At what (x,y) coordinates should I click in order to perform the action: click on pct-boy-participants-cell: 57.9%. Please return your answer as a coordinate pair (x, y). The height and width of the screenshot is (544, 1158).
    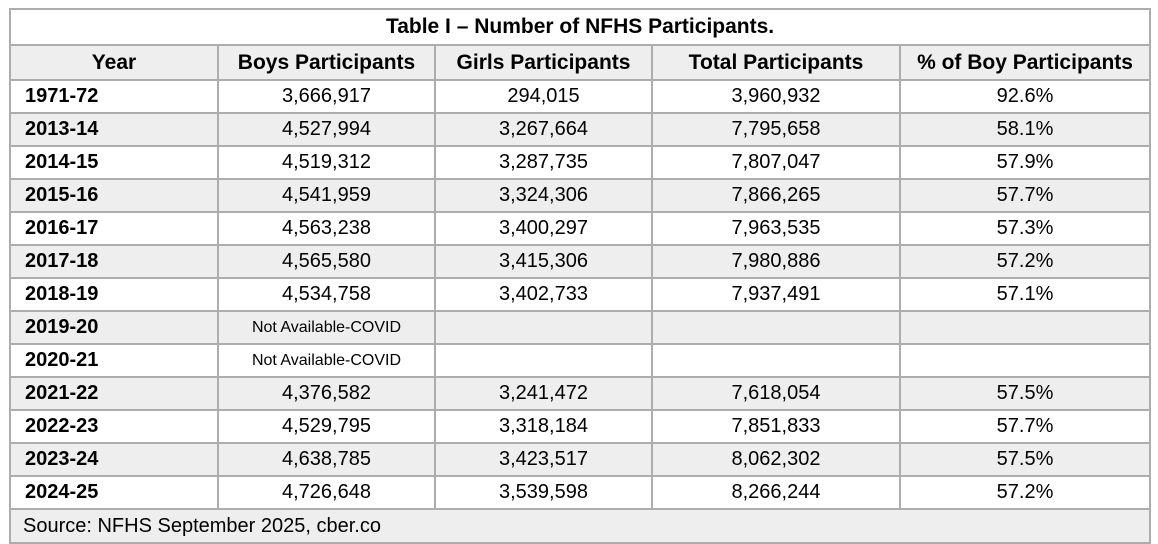
    Looking at the image, I should click on (1025, 162).